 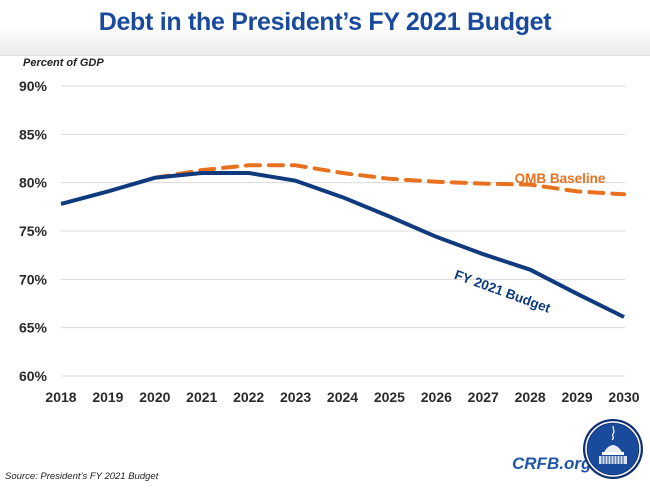 What do you see at coordinates (613, 449) in the screenshot?
I see `capitol-dome-icon` at bounding box center [613, 449].